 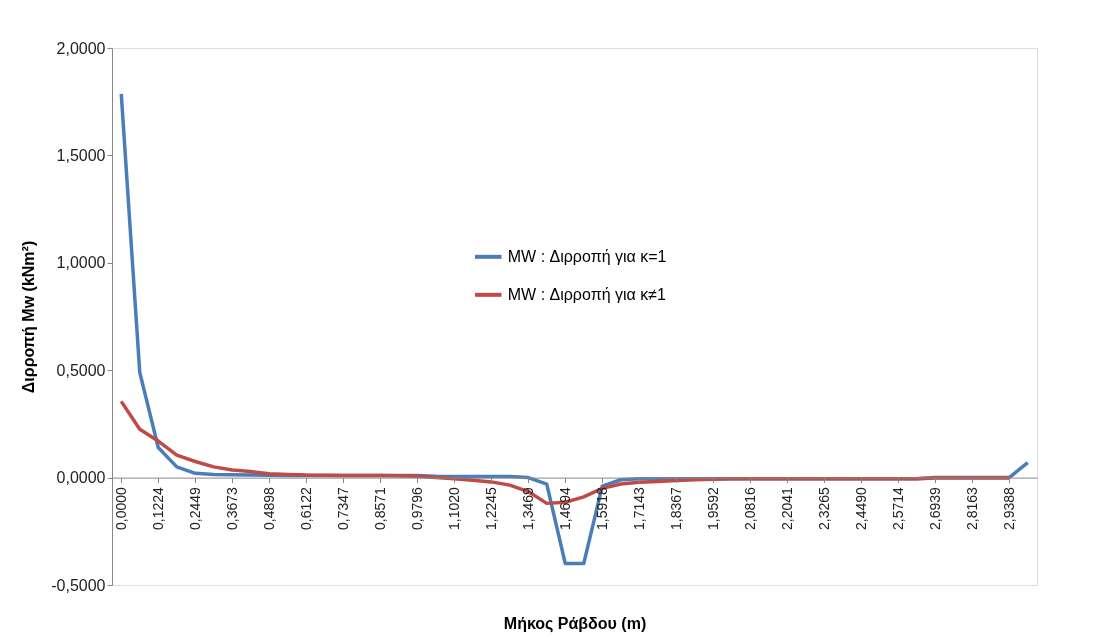 What do you see at coordinates (860, 508) in the screenshot?
I see `x-tick-label: 2,4490` at bounding box center [860, 508].